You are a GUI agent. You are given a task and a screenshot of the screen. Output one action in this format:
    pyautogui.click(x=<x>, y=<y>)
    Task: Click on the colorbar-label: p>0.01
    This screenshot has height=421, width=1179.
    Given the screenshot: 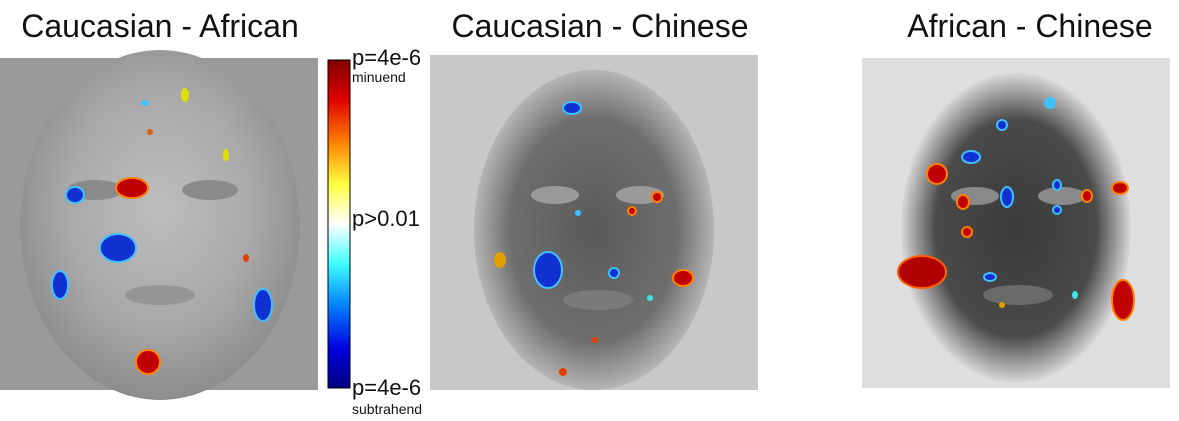 What is the action you would take?
    pyautogui.click(x=386, y=218)
    